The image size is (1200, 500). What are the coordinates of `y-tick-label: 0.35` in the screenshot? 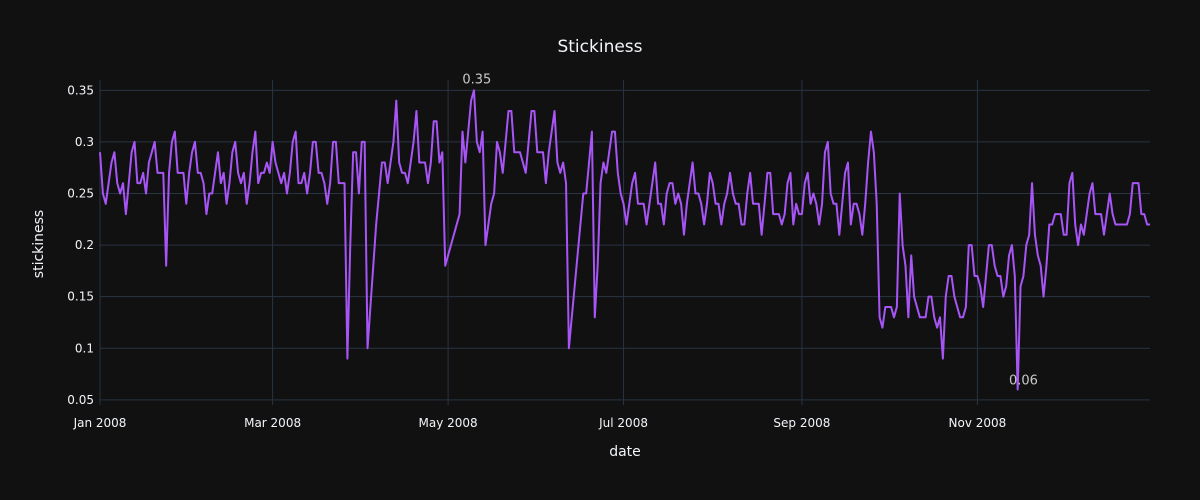 It's located at (80, 90).